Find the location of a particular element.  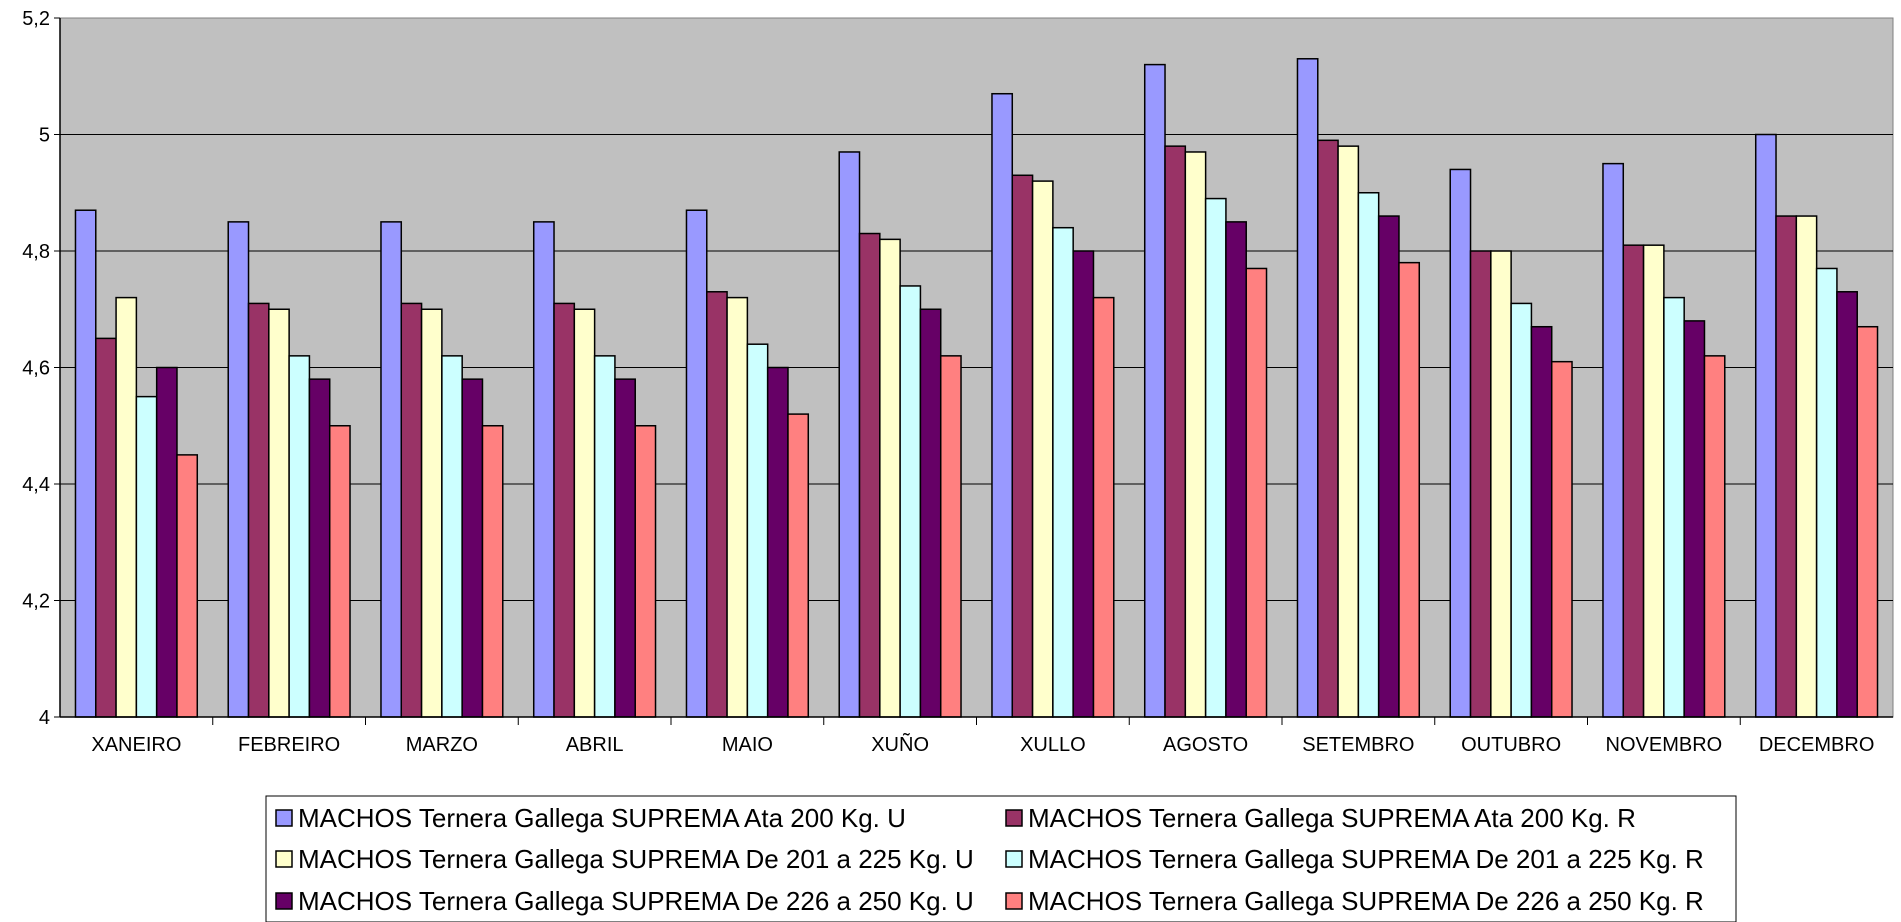

x-tick-label: MAIO is located at coordinates (747, 745).